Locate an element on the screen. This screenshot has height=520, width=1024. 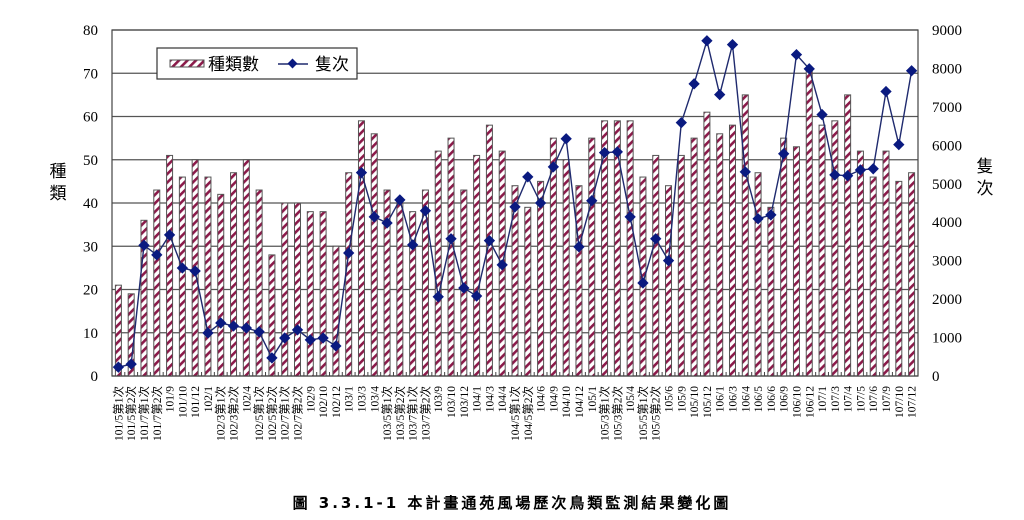
category-label: 105/5第2次 is located at coordinates (656, 413).